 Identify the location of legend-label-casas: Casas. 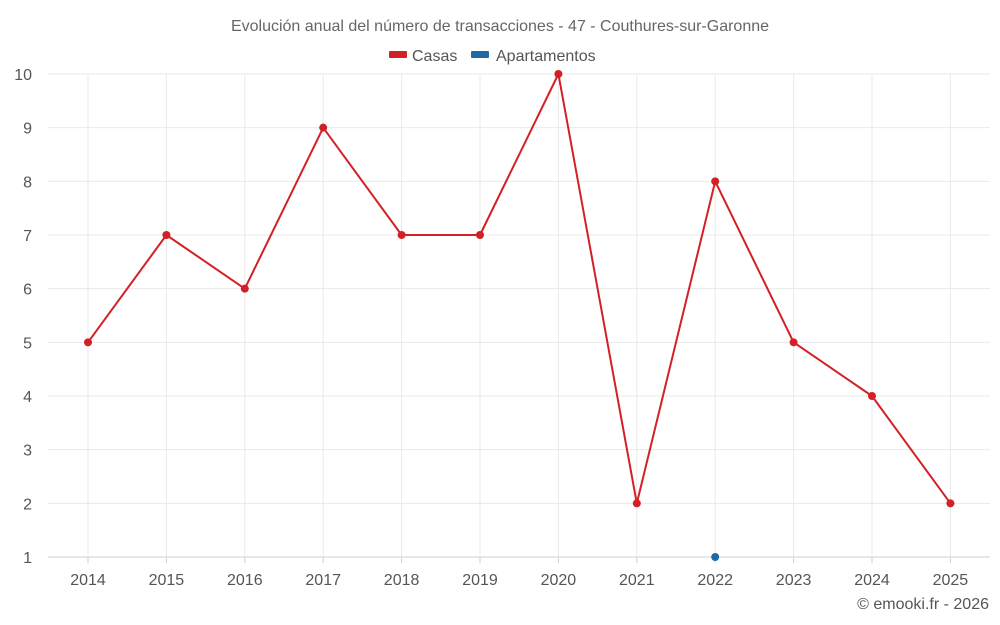
(434, 56).